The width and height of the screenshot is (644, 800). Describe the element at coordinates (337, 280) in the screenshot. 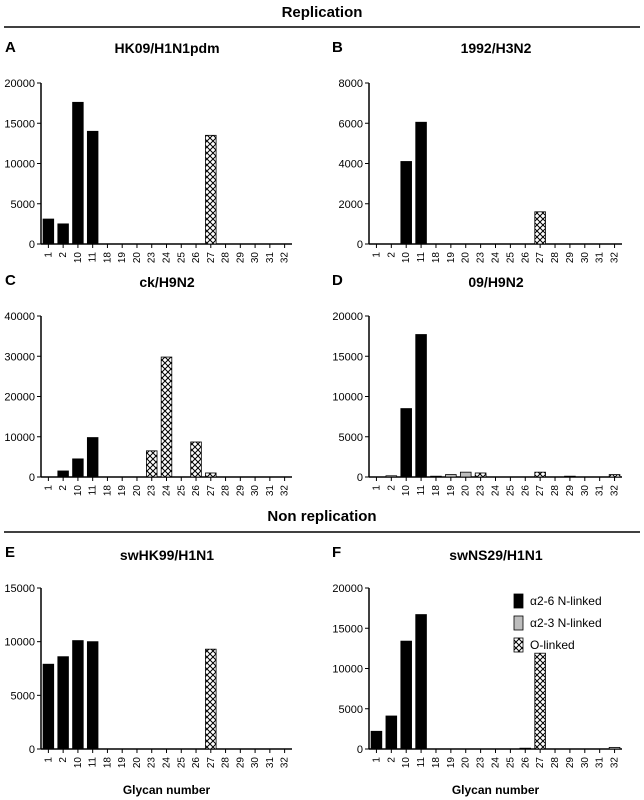

I see `panel-letter: D` at that location.